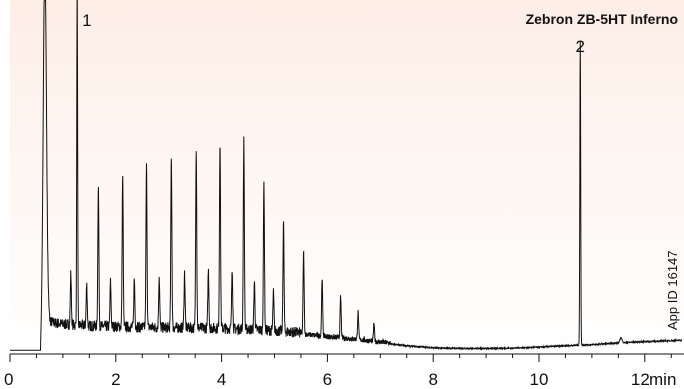  I want to click on x-tick-label-2: 2, so click(115, 379).